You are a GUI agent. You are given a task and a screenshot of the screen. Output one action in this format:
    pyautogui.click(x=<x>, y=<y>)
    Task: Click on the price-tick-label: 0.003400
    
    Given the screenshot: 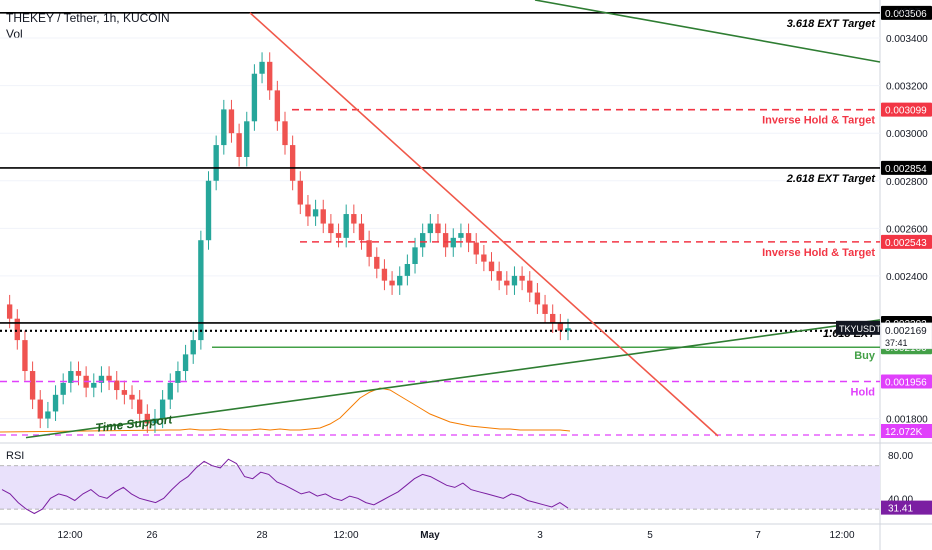 What is the action you would take?
    pyautogui.click(x=907, y=39)
    